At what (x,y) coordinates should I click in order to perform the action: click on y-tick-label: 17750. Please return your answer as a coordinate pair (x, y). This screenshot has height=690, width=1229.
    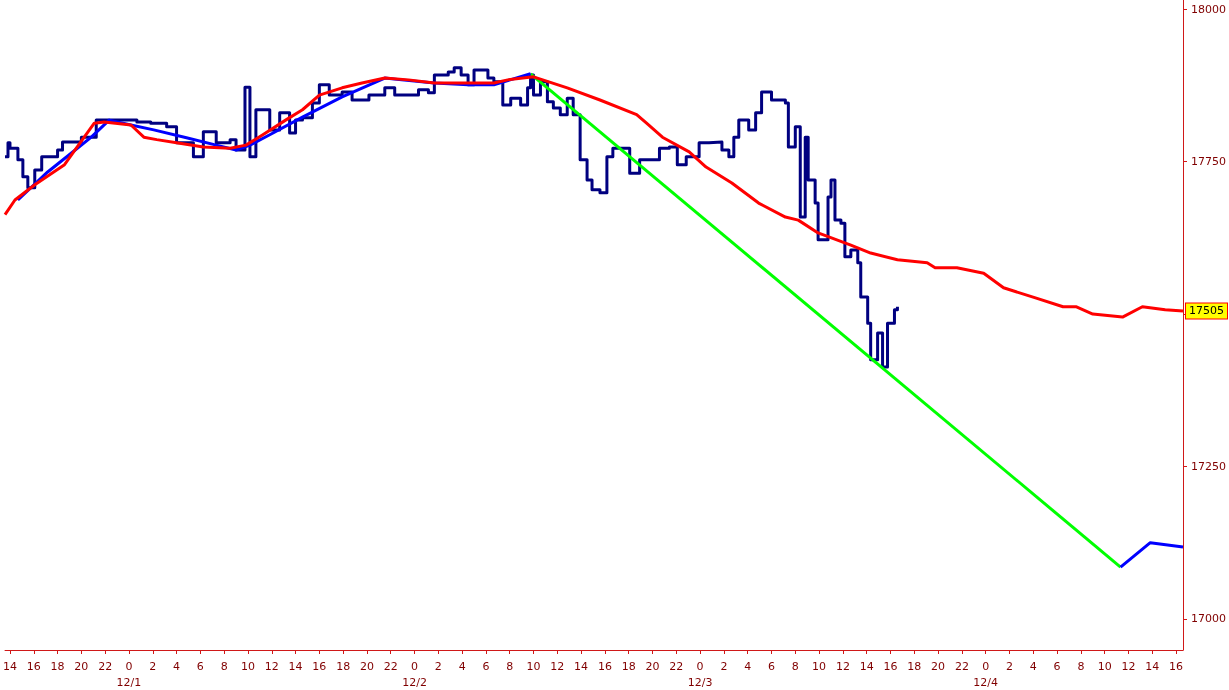
    Looking at the image, I should click on (1209, 162).